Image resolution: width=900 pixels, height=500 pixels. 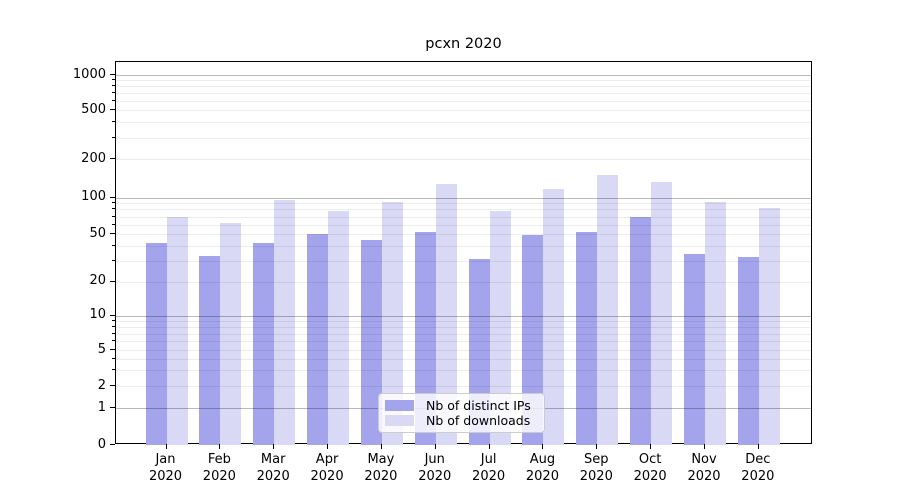 I want to click on y-tick-label: 500, so click(x=93, y=109).